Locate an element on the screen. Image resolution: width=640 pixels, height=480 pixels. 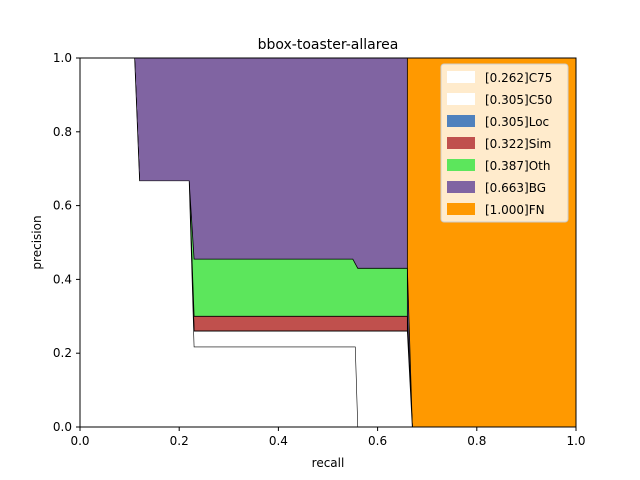
chart-title: bbox-toaster-allarea is located at coordinates (328, 45).